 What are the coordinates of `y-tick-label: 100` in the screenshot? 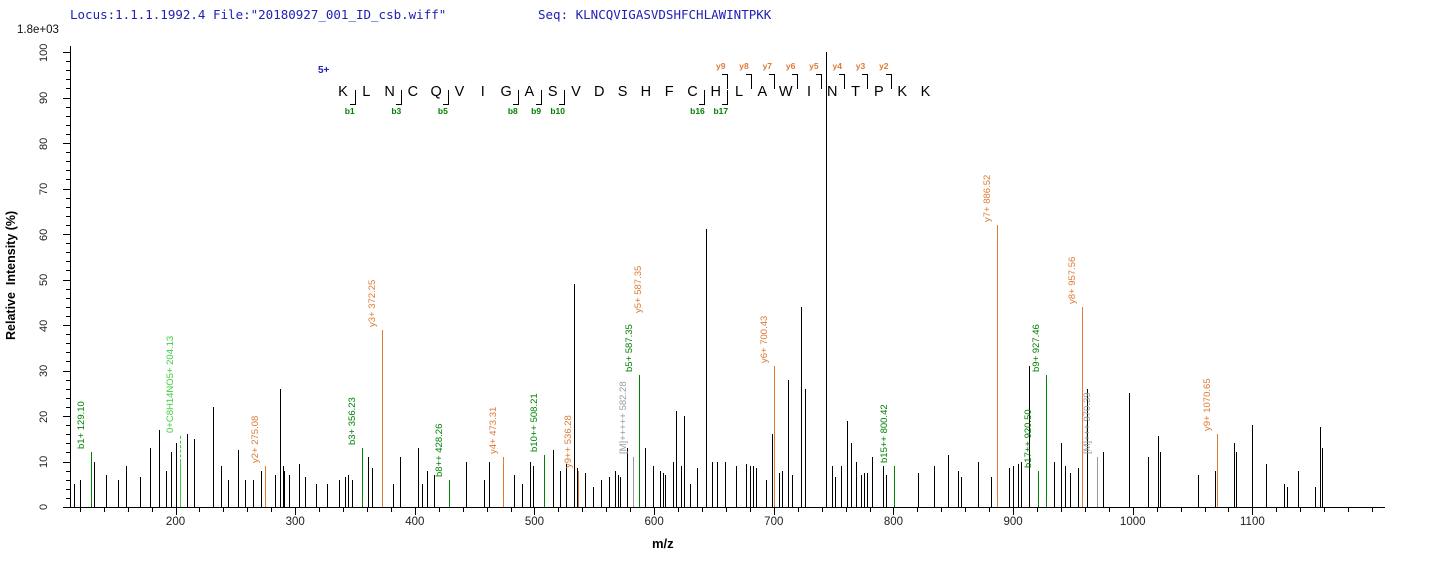 It's located at (44, 52).